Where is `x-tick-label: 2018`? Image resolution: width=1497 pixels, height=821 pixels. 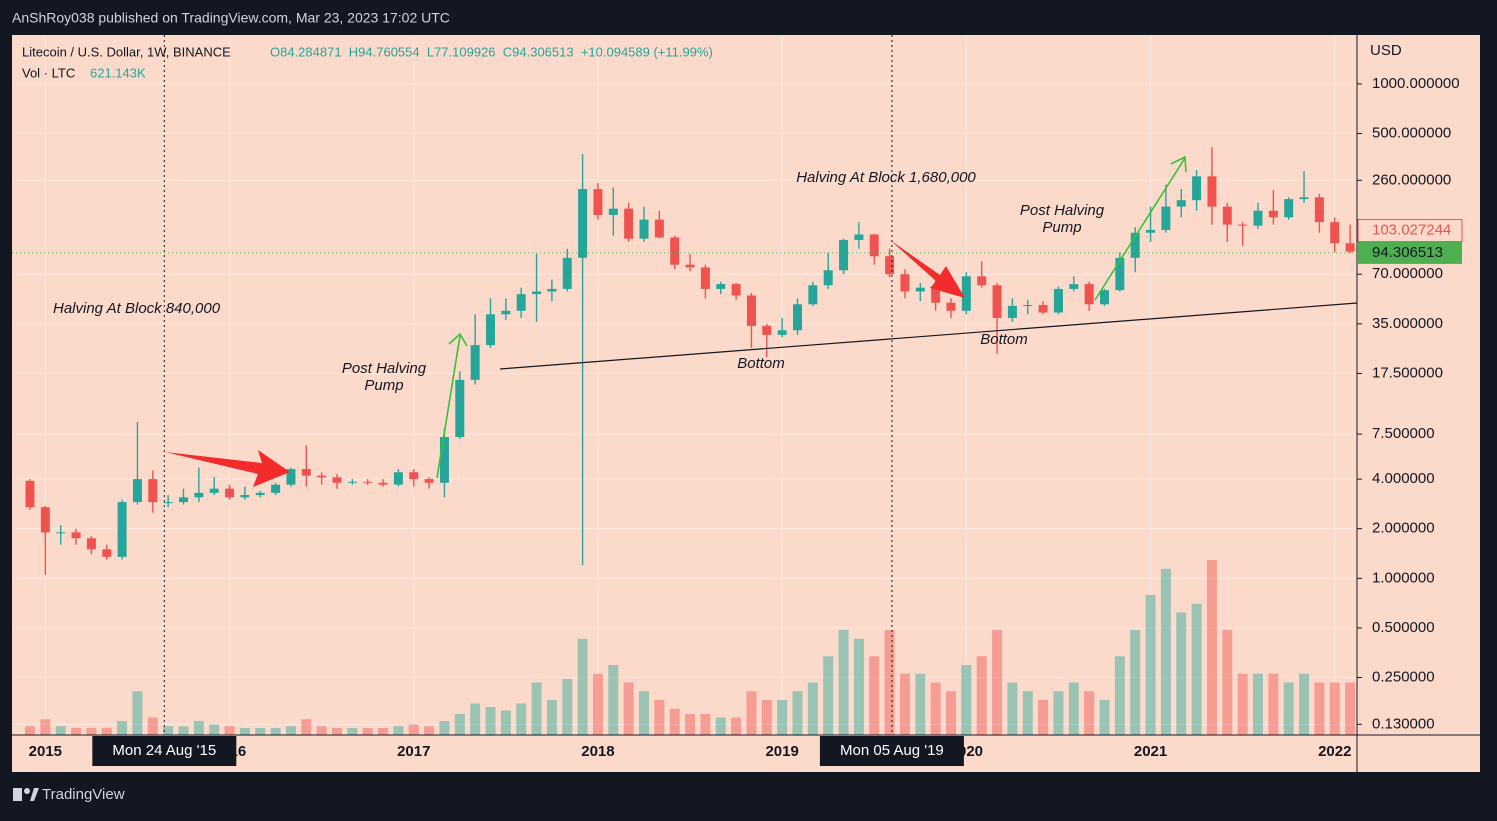
x-tick-label: 2018 is located at coordinates (597, 751).